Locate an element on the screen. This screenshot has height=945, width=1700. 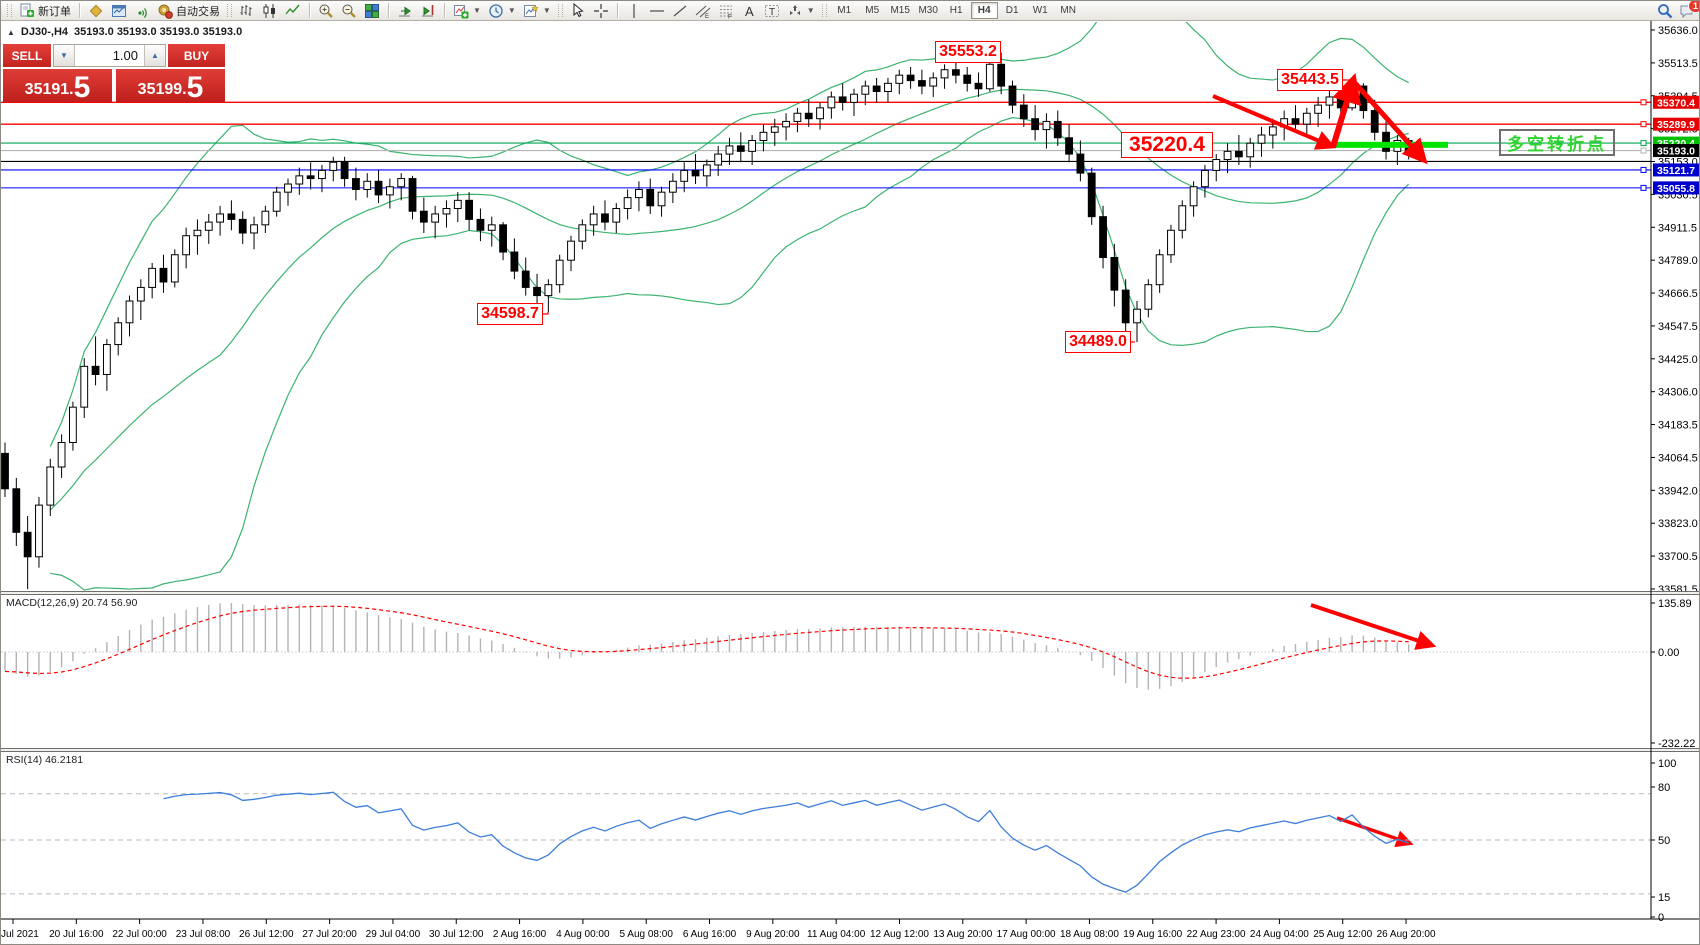
price-annotation-label: 34489.0 is located at coordinates (1098, 342).